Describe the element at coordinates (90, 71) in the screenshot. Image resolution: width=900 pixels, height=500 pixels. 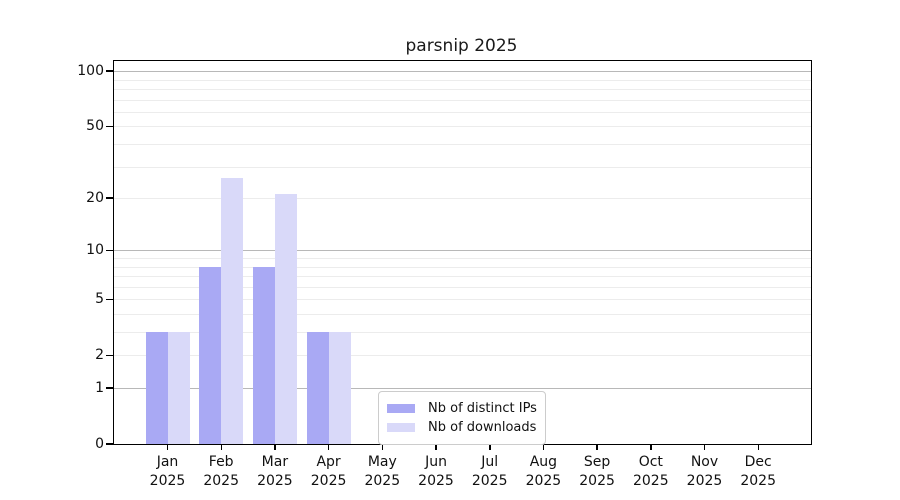
I see `y-tick-label: 100` at that location.